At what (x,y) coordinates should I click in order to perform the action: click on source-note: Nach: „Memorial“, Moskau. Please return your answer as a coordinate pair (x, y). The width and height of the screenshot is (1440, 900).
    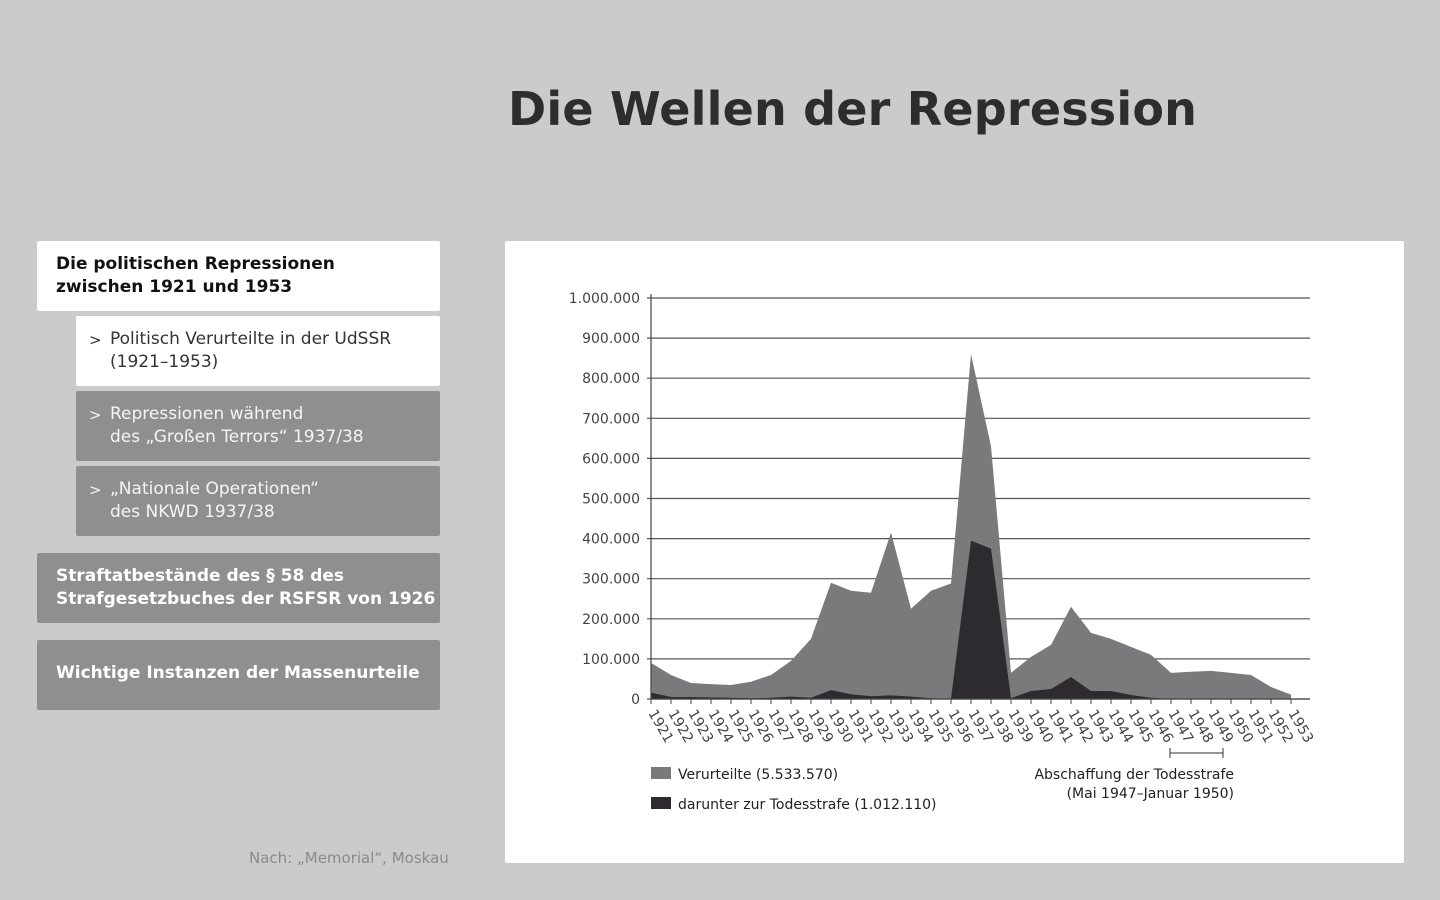
    Looking at the image, I should click on (349, 858).